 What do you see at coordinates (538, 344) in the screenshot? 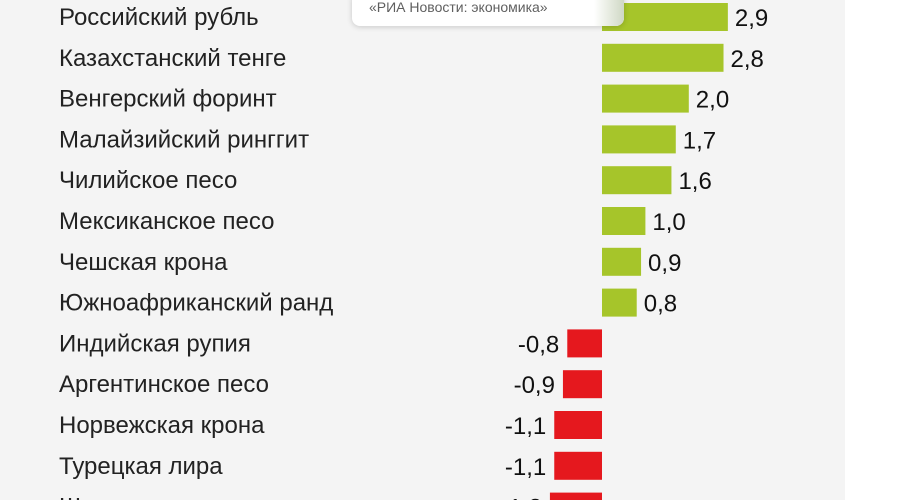
I see `value-label: -0,8` at bounding box center [538, 344].